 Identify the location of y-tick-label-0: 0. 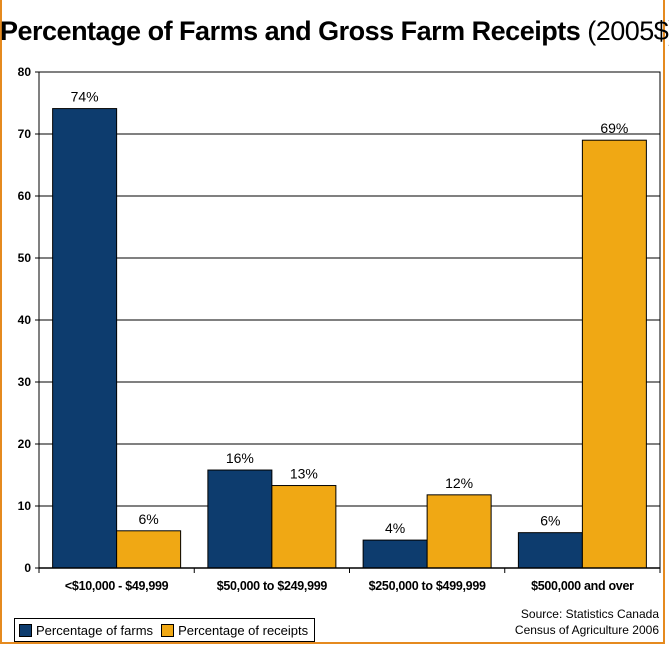
(27, 568).